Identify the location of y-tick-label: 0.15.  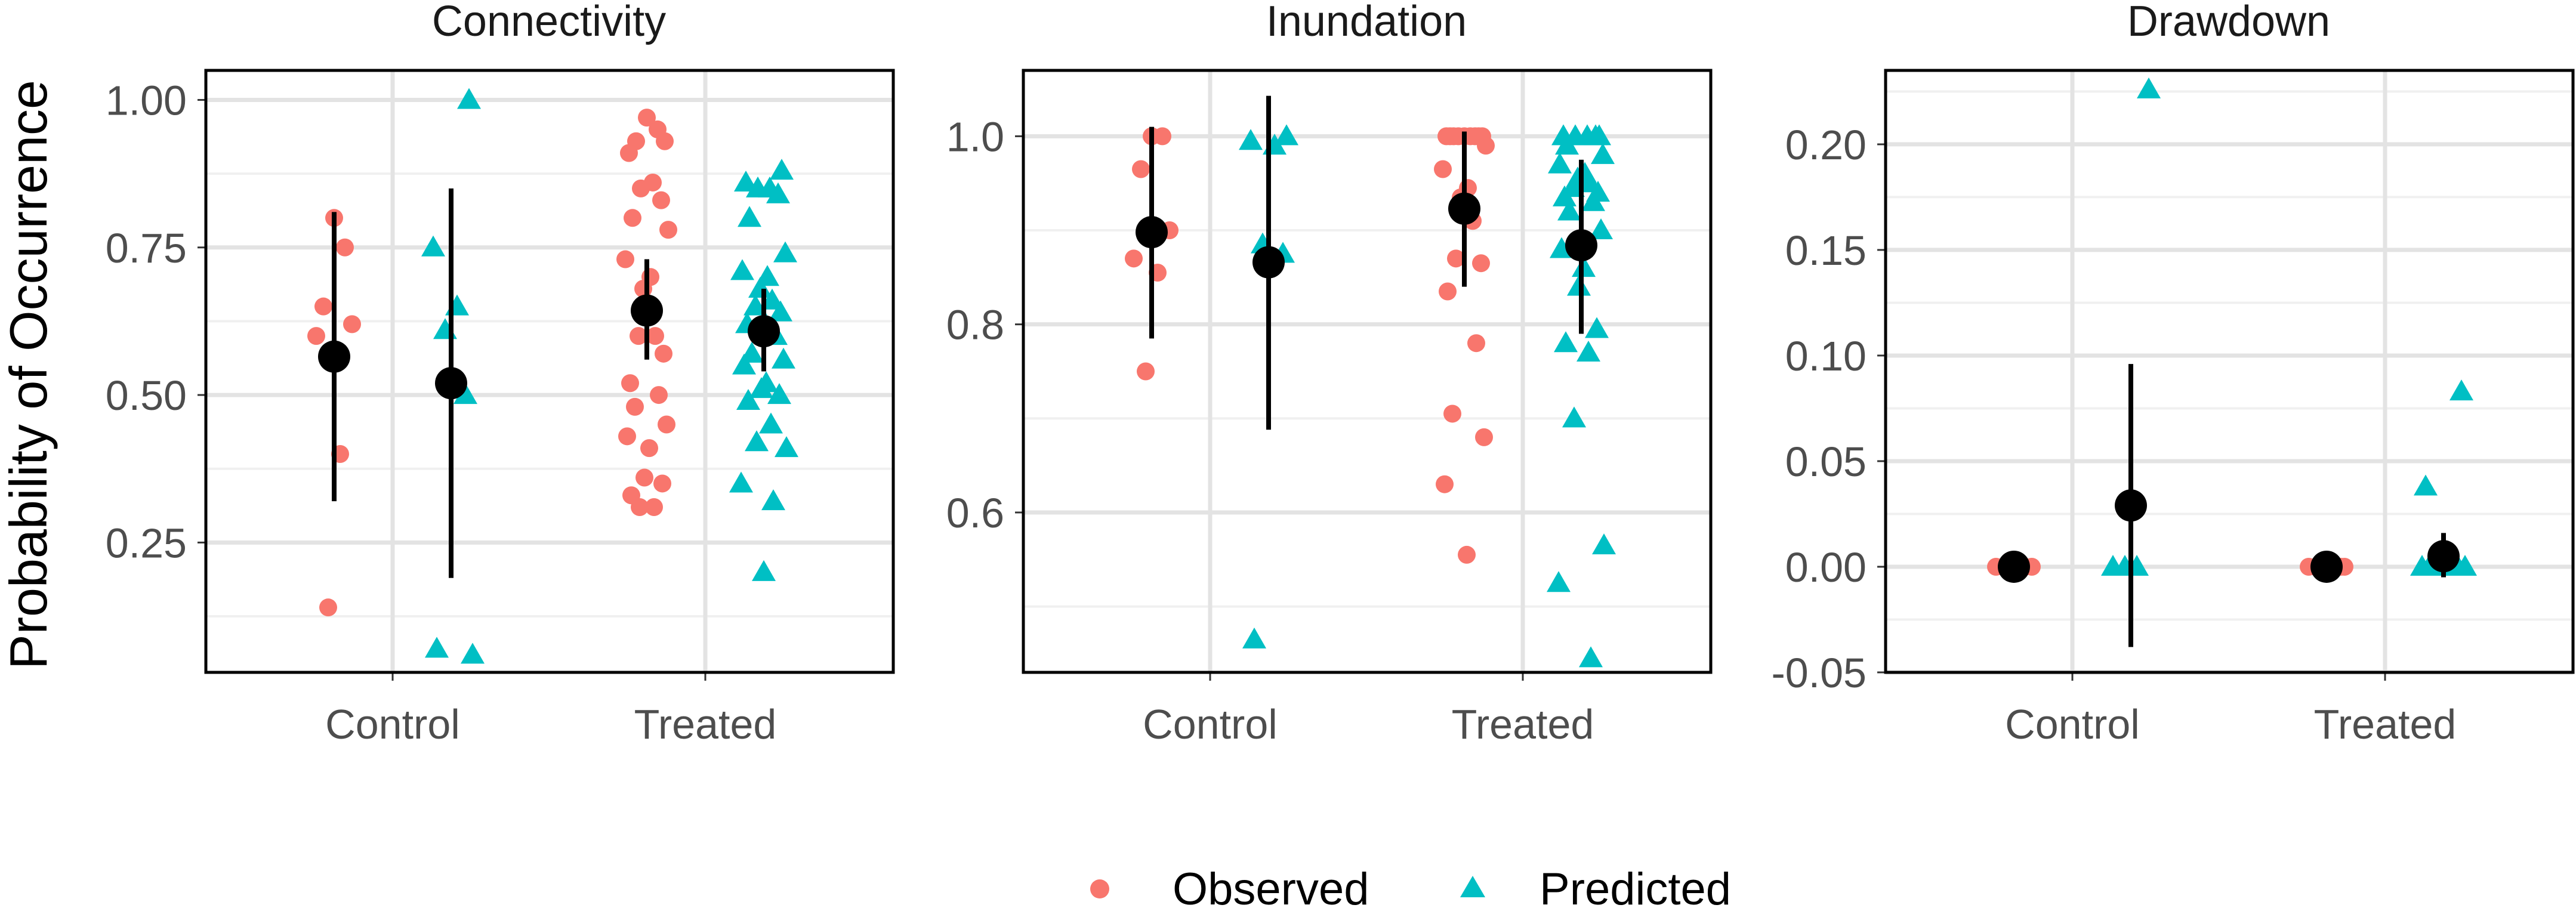
(1826, 251).